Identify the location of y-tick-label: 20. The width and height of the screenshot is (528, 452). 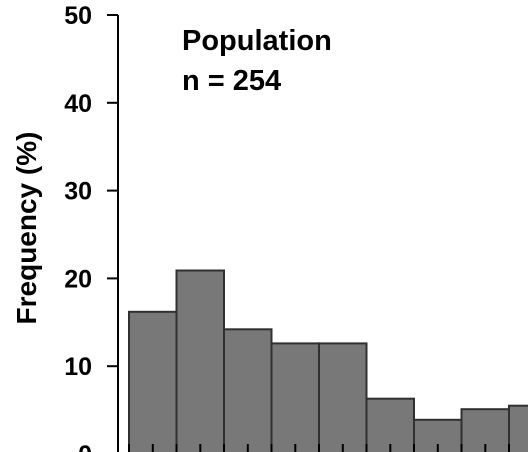
(78, 279).